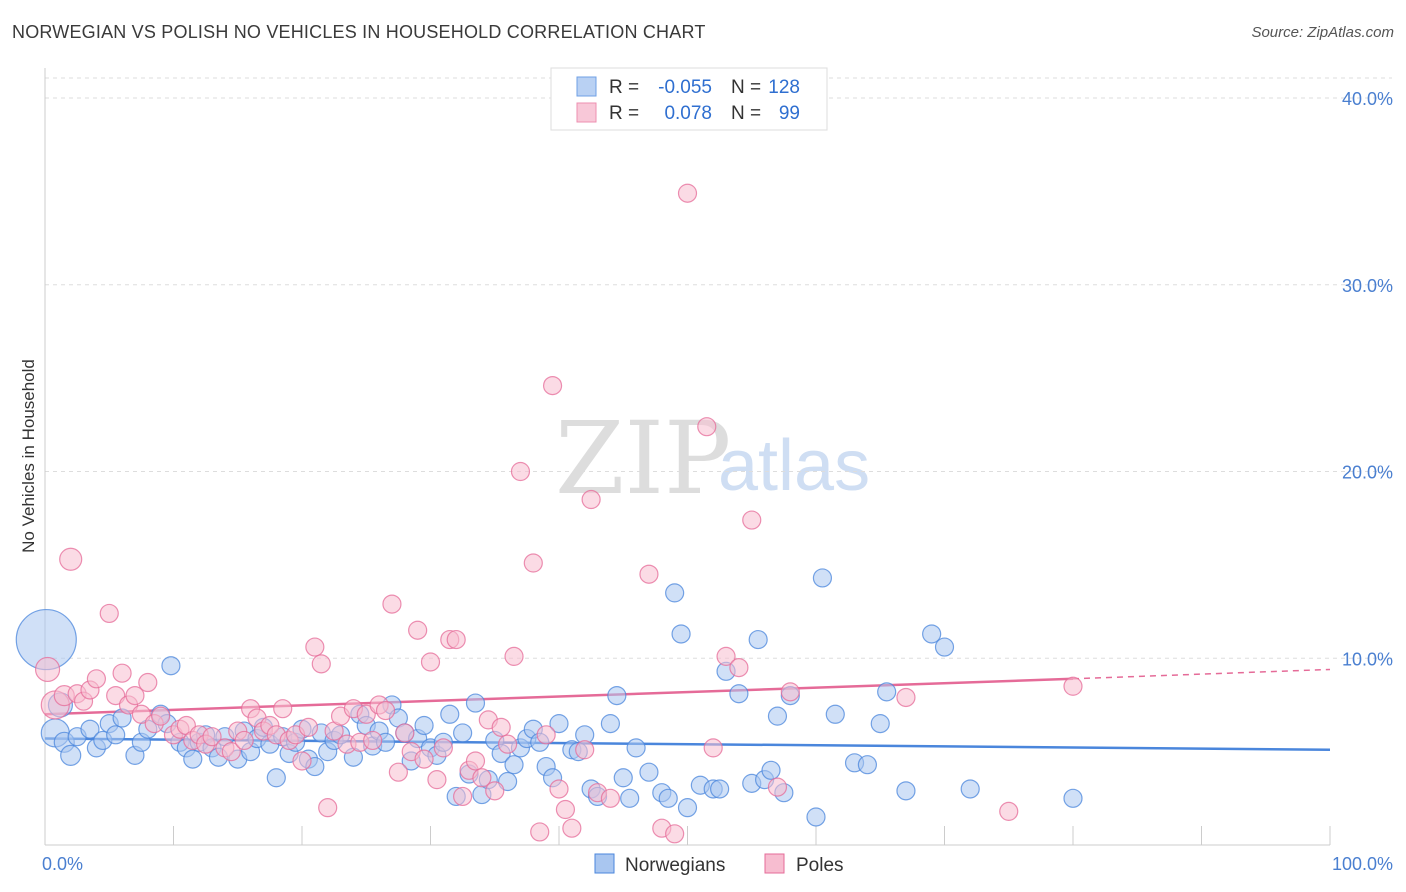  Describe the element at coordinates (1362, 864) in the screenshot. I see `x-tick-label: 100.0%` at that location.